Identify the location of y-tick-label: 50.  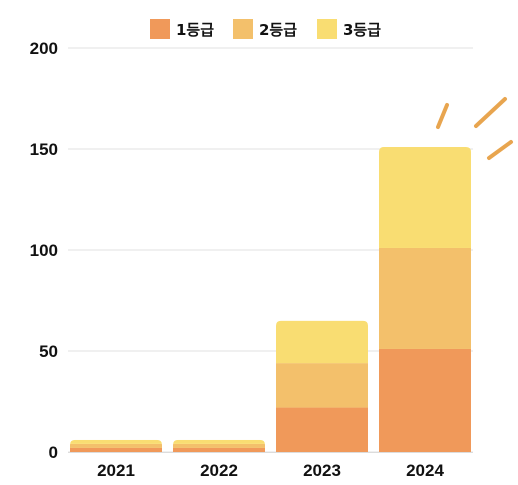
(48, 351).